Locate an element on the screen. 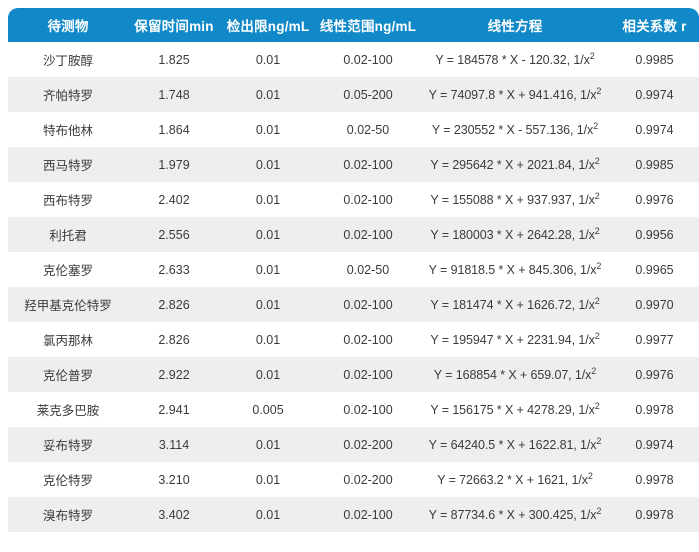 The height and width of the screenshot is (552, 699). cell-analyte: 克伦塞罗 is located at coordinates (67, 271).